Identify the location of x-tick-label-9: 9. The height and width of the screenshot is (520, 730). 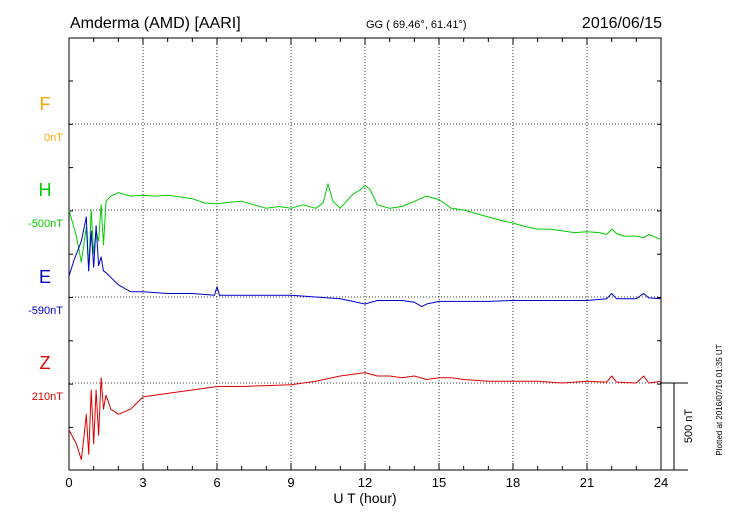
(290, 482).